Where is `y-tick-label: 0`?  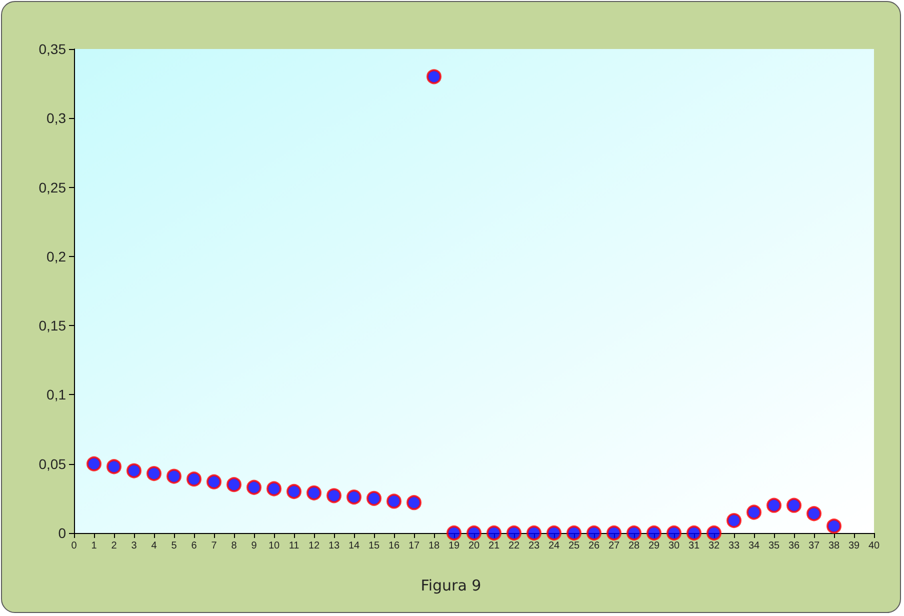 y-tick-label: 0 is located at coordinates (62, 533).